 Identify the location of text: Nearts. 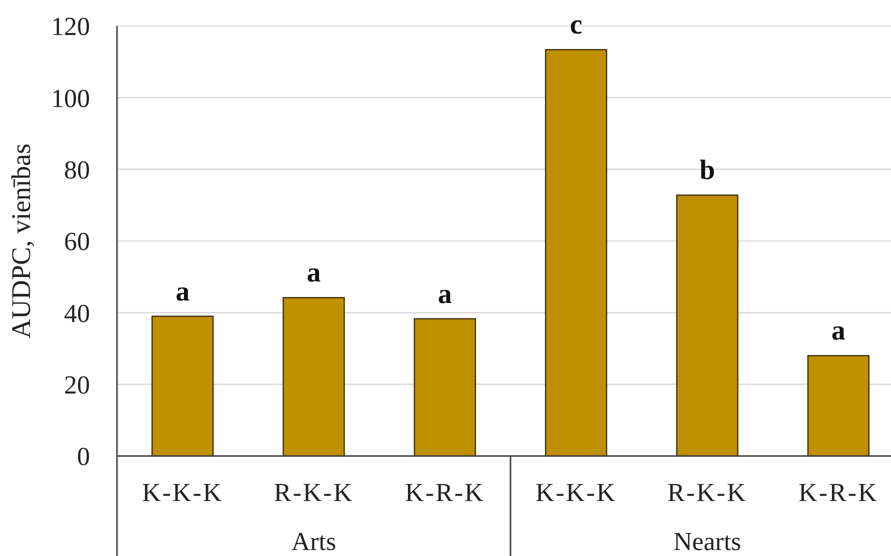
(707, 541).